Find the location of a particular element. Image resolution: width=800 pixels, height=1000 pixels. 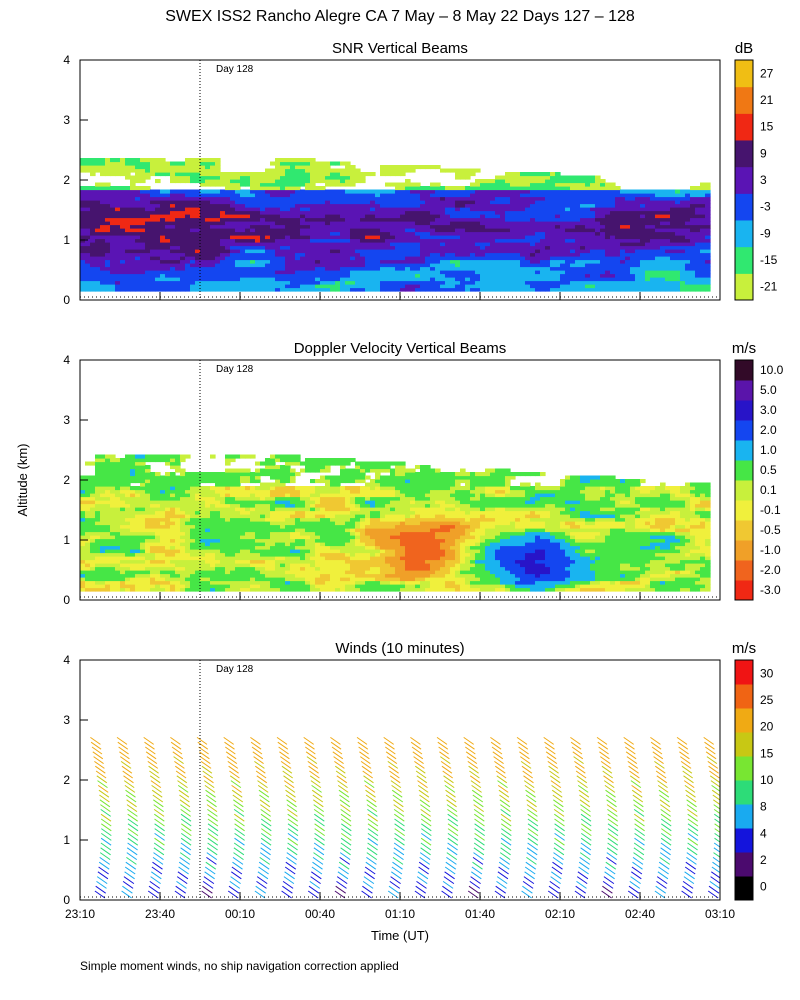

snr-heatmap is located at coordinates (395, 225).